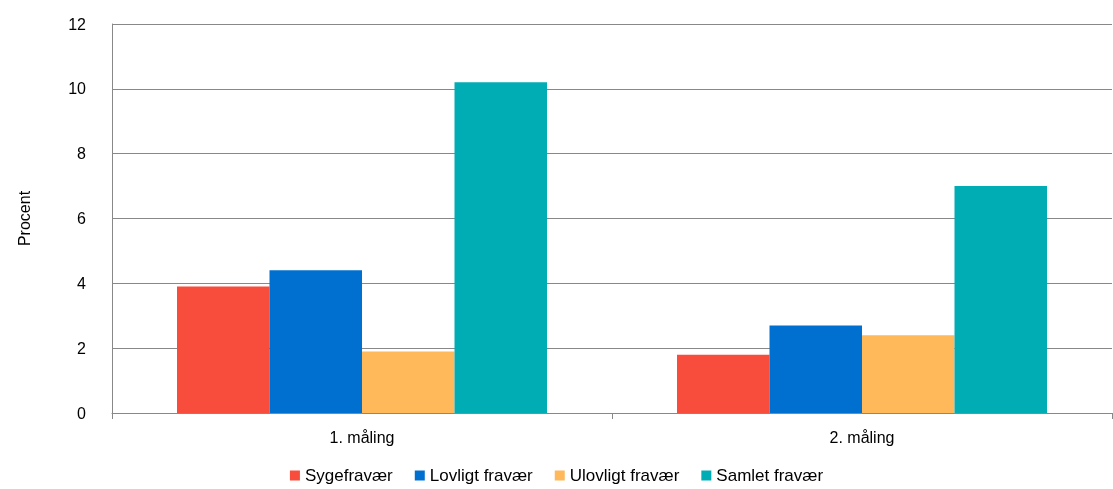 The height and width of the screenshot is (489, 1113). Describe the element at coordinates (24, 218) in the screenshot. I see `y-axis-title: Procent` at that location.